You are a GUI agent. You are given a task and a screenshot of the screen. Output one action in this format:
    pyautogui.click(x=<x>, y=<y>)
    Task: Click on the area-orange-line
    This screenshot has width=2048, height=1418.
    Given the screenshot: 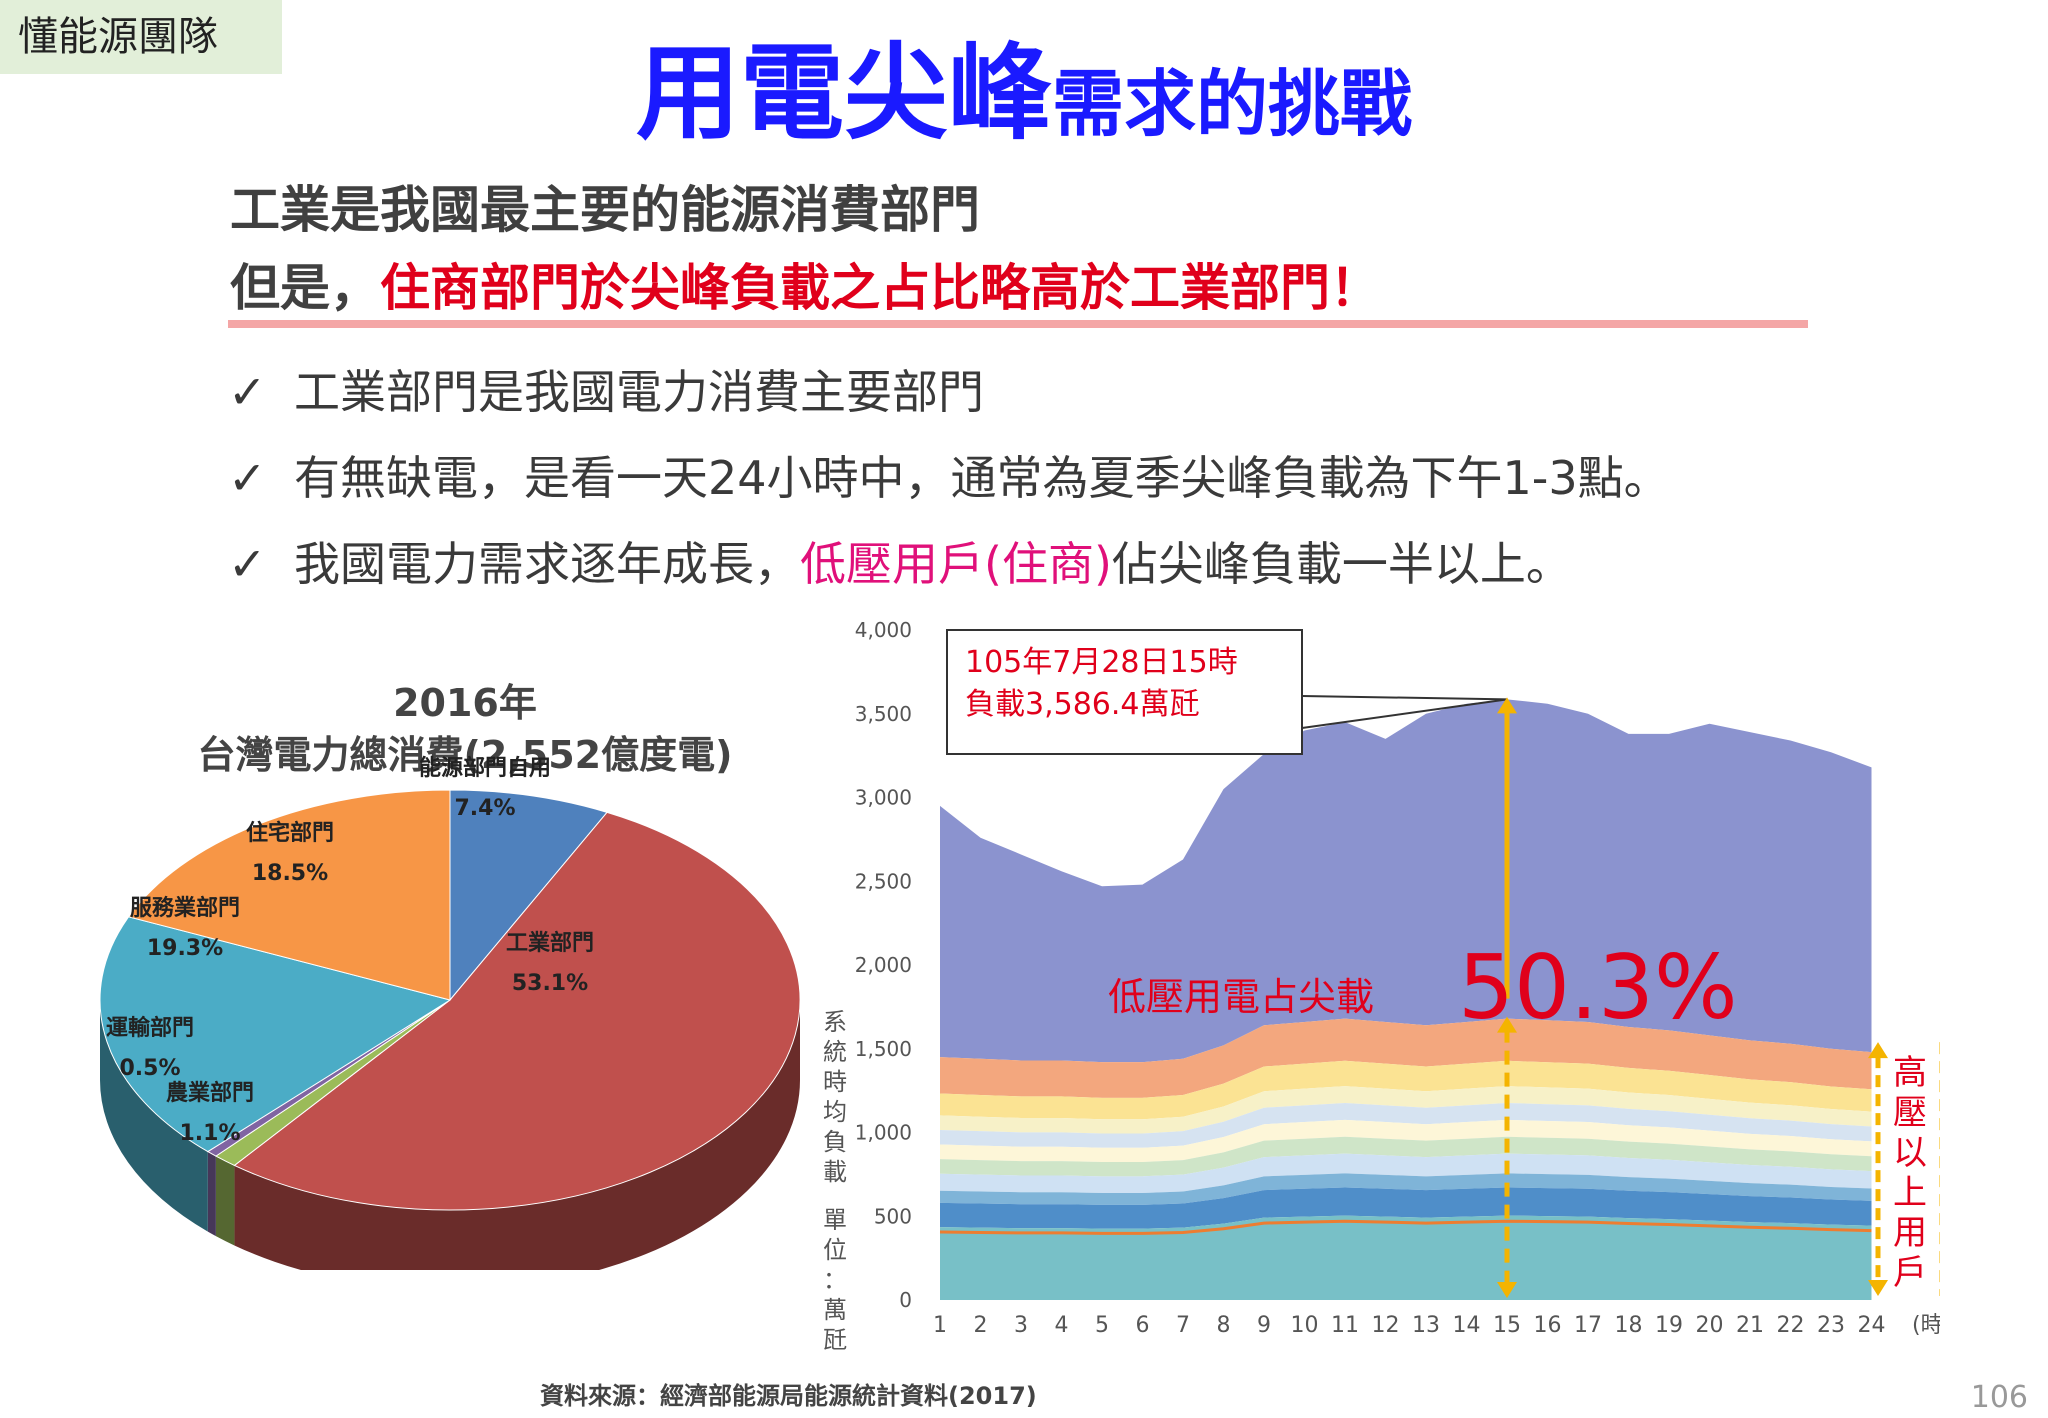 What is the action you would take?
    pyautogui.click(x=1405, y=1227)
    